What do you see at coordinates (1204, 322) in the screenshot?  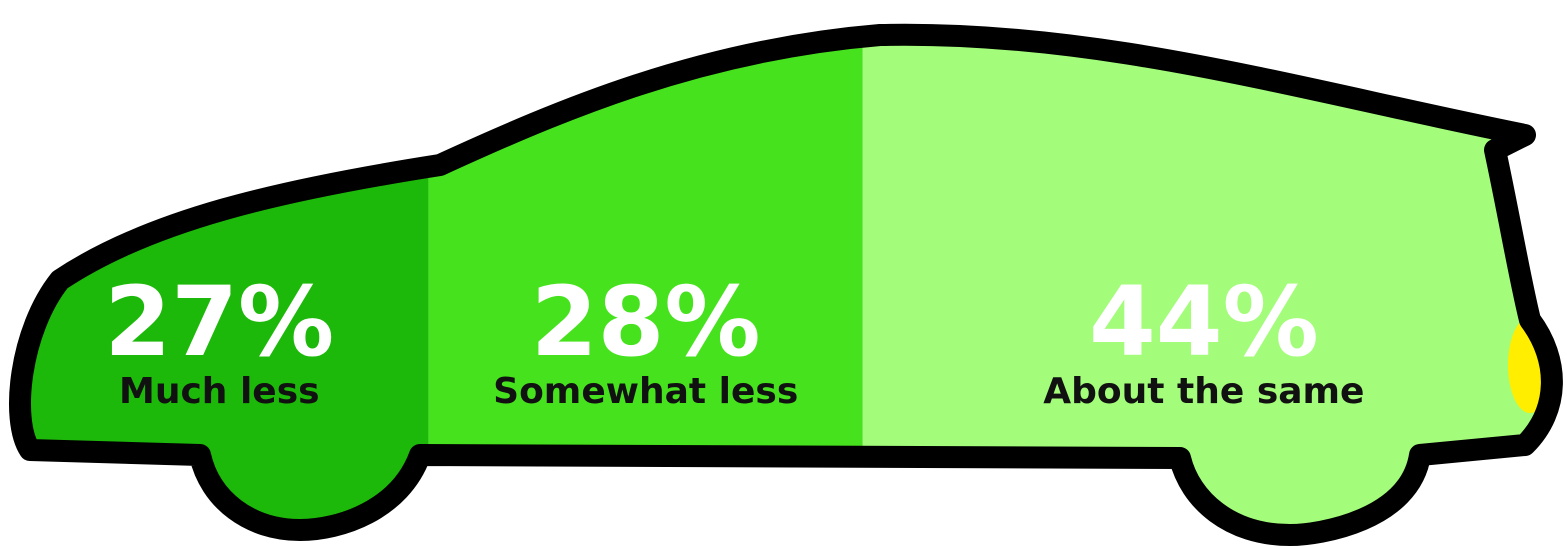 I see `value-label: 44%` at bounding box center [1204, 322].